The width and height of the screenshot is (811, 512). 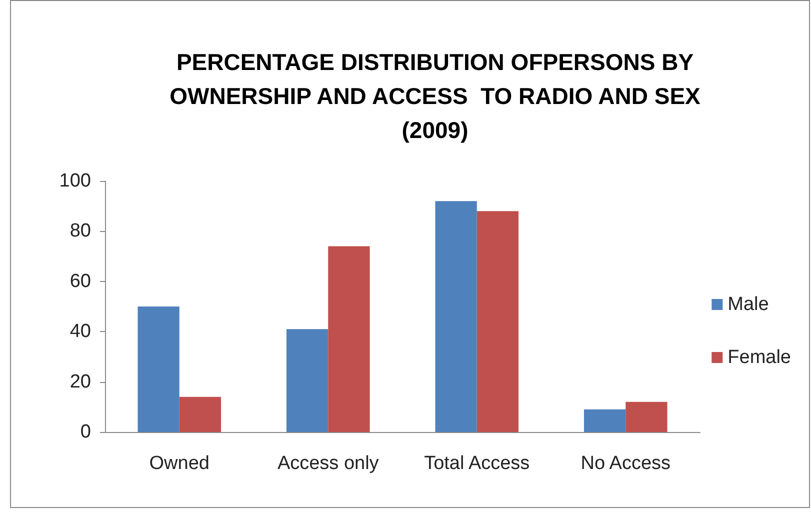 What do you see at coordinates (75, 181) in the screenshot?
I see `y-tick-label: 100` at bounding box center [75, 181].